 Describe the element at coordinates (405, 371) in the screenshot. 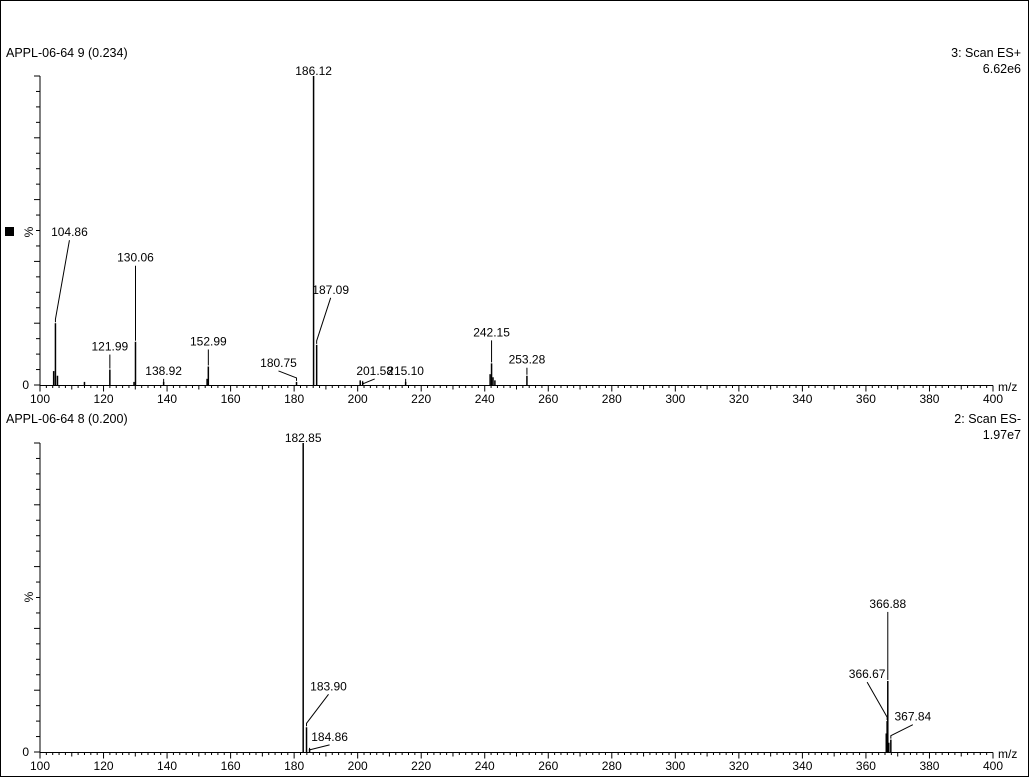

I see `top-peak-label: 215.10` at that location.